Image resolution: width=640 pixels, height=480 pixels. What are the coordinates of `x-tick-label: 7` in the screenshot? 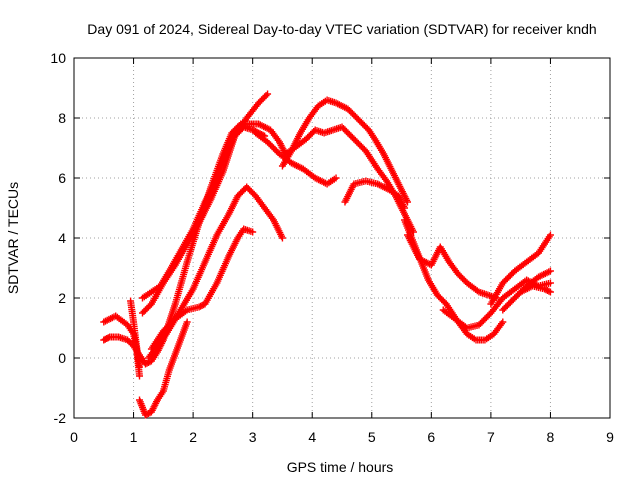 It's located at (491, 437).